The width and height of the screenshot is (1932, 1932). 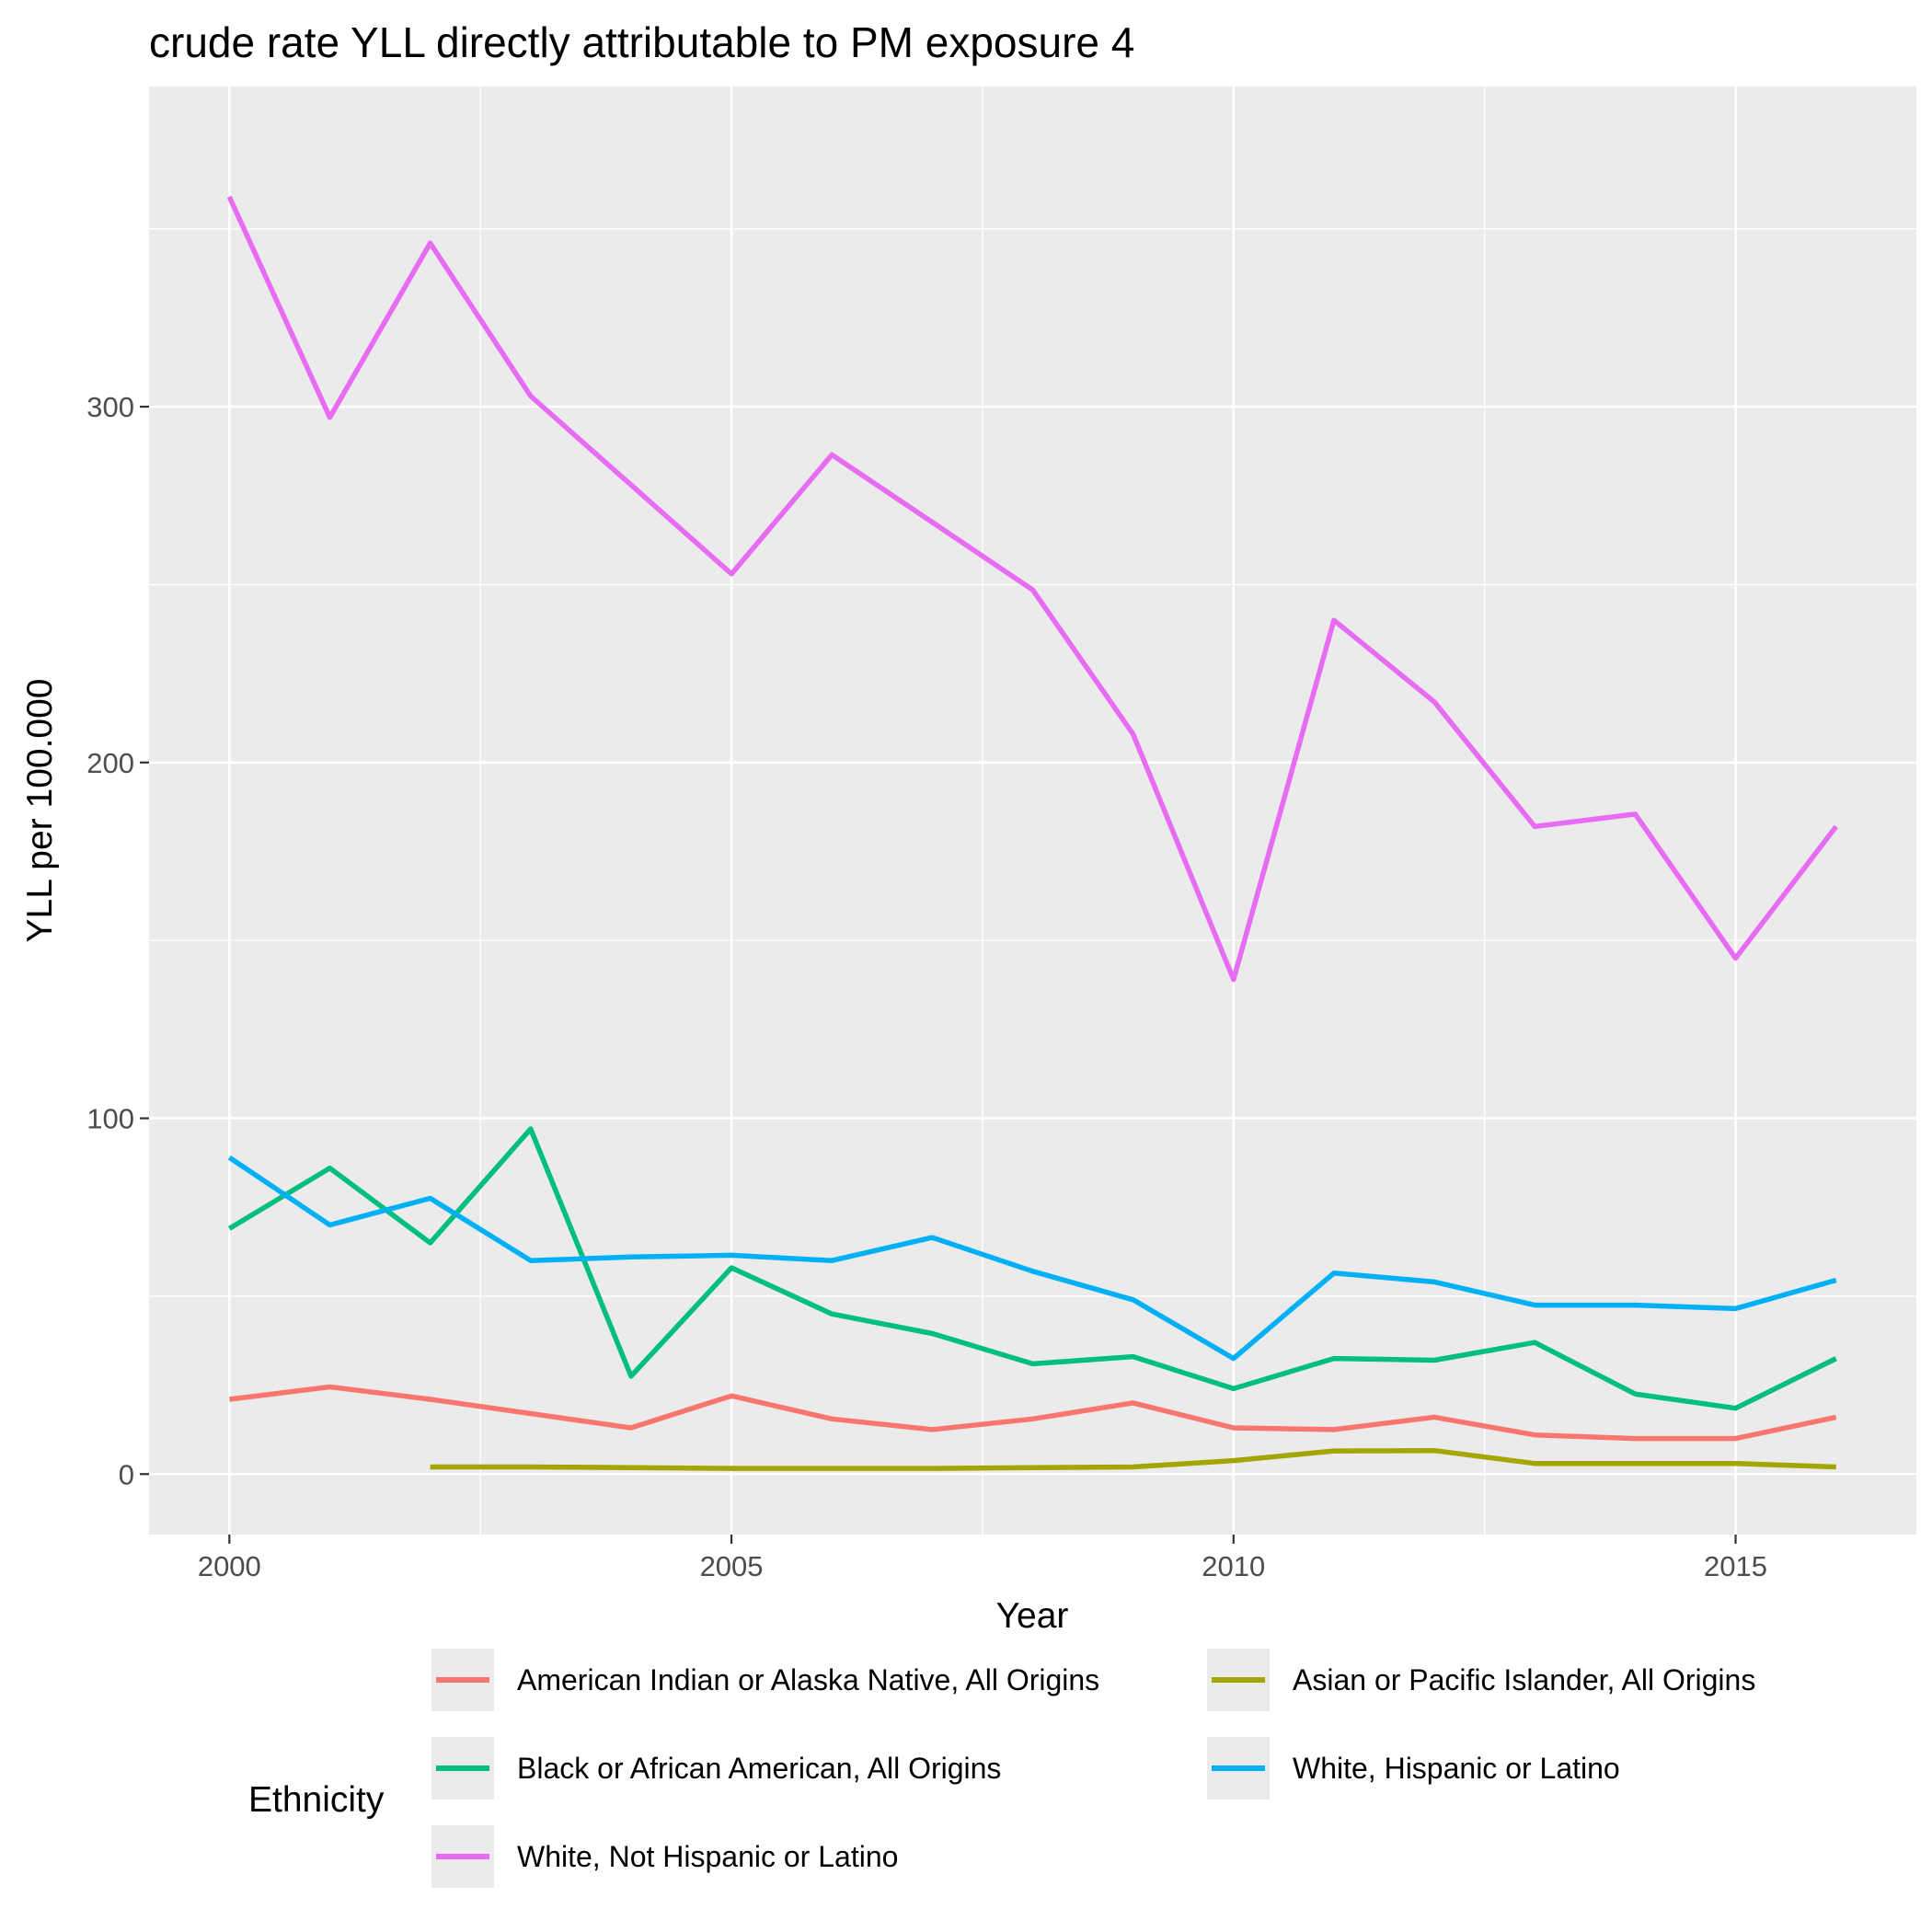 I want to click on legend-label-1: Asian or Pacific Islander, All Origins, so click(x=1524, y=1679).